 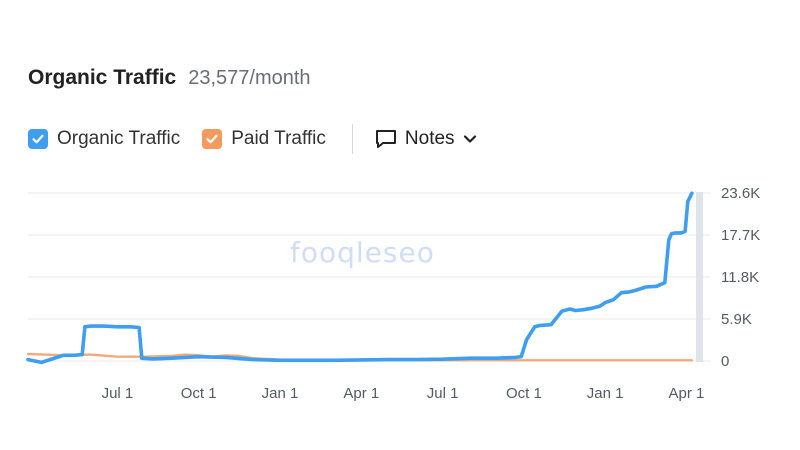 What do you see at coordinates (736, 319) in the screenshot?
I see `y-tick-label: 5.9K` at bounding box center [736, 319].